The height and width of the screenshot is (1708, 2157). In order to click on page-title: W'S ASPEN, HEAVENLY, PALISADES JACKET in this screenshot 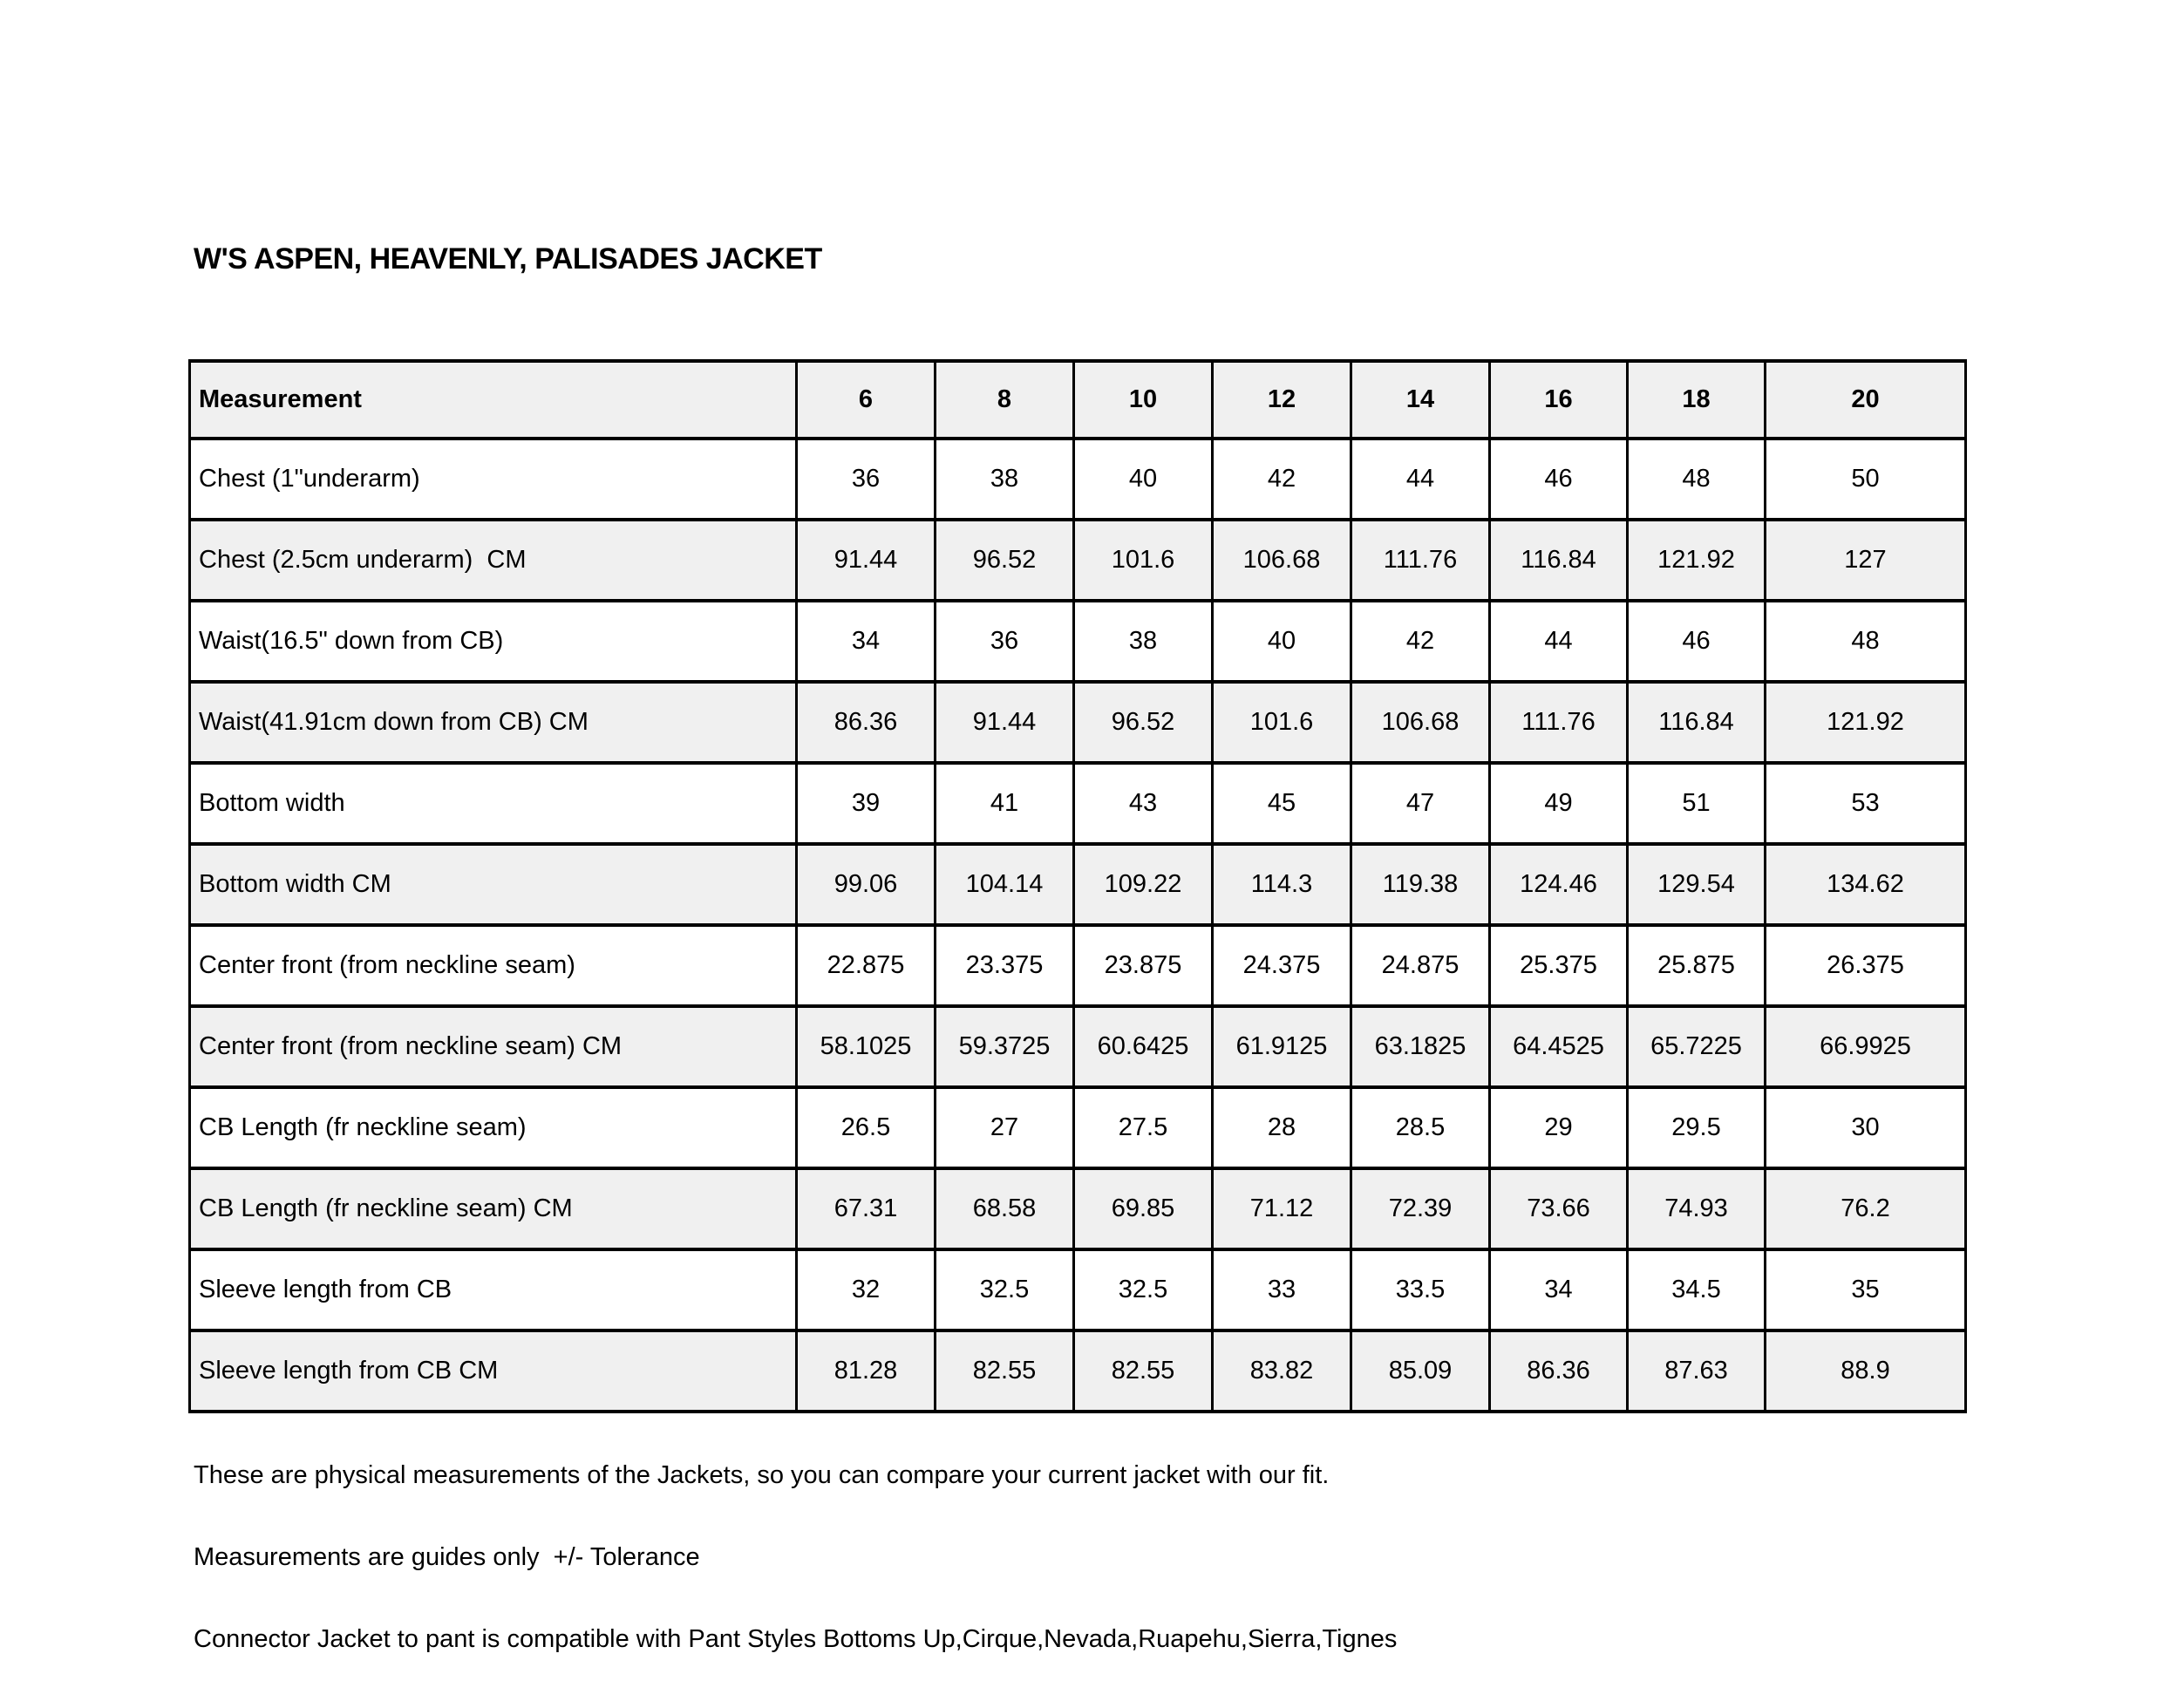, I will do `click(508, 259)`.